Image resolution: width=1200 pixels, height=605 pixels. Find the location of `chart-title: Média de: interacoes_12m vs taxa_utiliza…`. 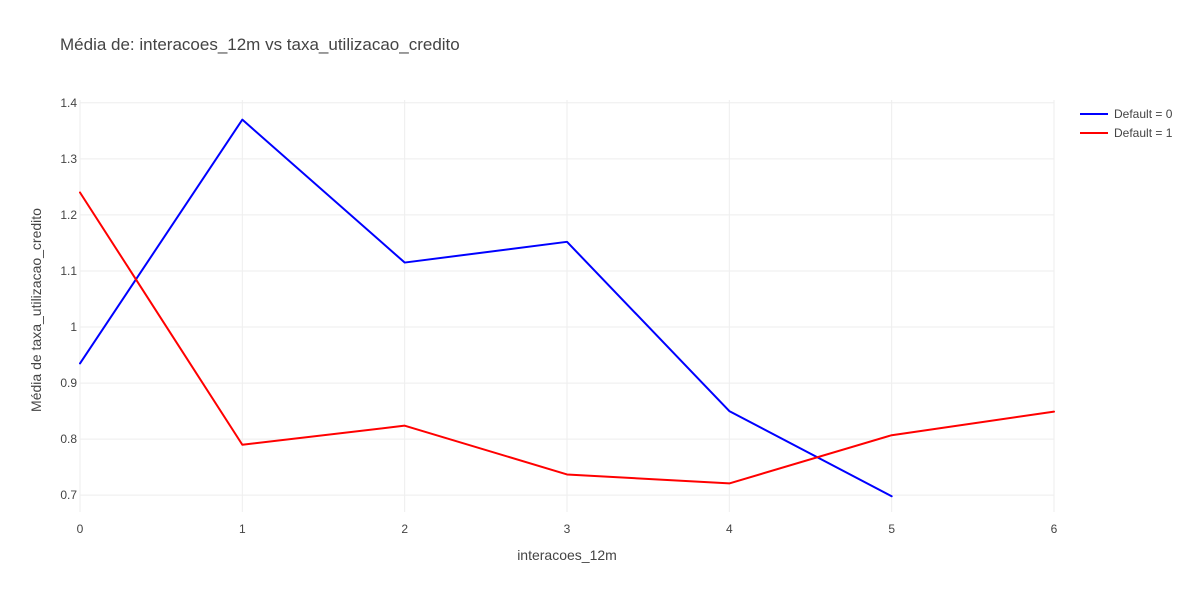

chart-title: Média de: interacoes_12m vs taxa_utiliza… is located at coordinates (260, 44).